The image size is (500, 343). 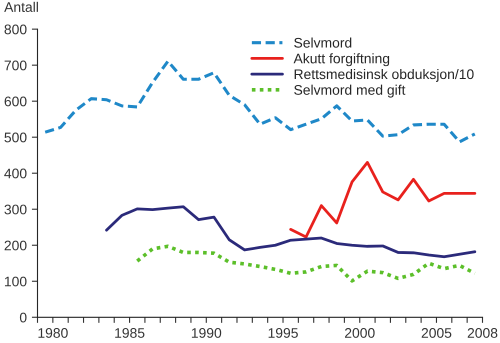 I want to click on y-tick-label: 400, so click(x=15, y=173).